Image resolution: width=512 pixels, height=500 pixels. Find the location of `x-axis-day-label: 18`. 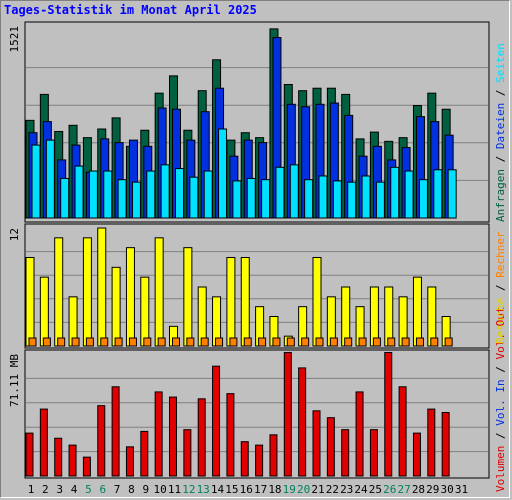

x-axis-day-label: 18 is located at coordinates (274, 489).